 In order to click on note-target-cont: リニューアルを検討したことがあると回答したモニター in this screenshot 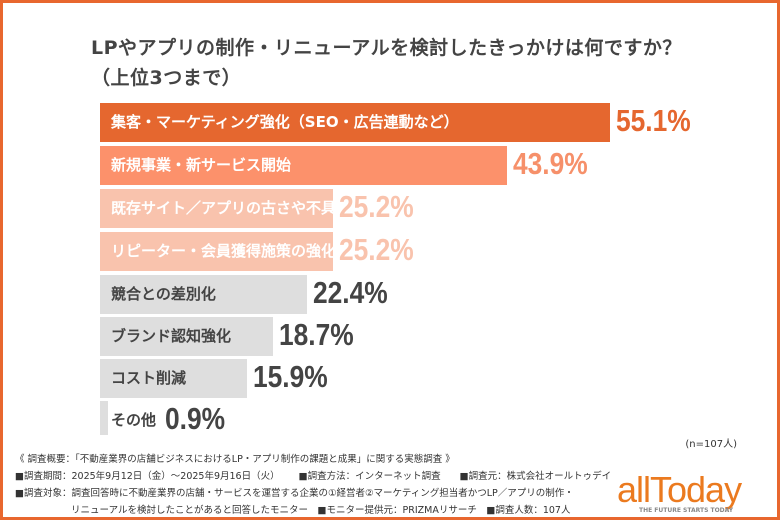, I will do `click(190, 510)`.